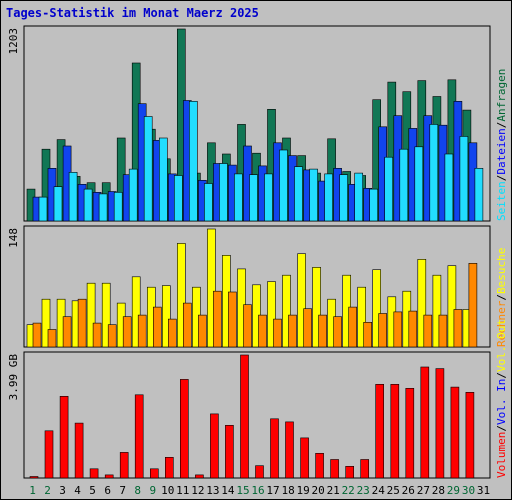 The image size is (512, 500). What do you see at coordinates (501, 125) in the screenshot?
I see `legend-item-top-3: /` at bounding box center [501, 125].